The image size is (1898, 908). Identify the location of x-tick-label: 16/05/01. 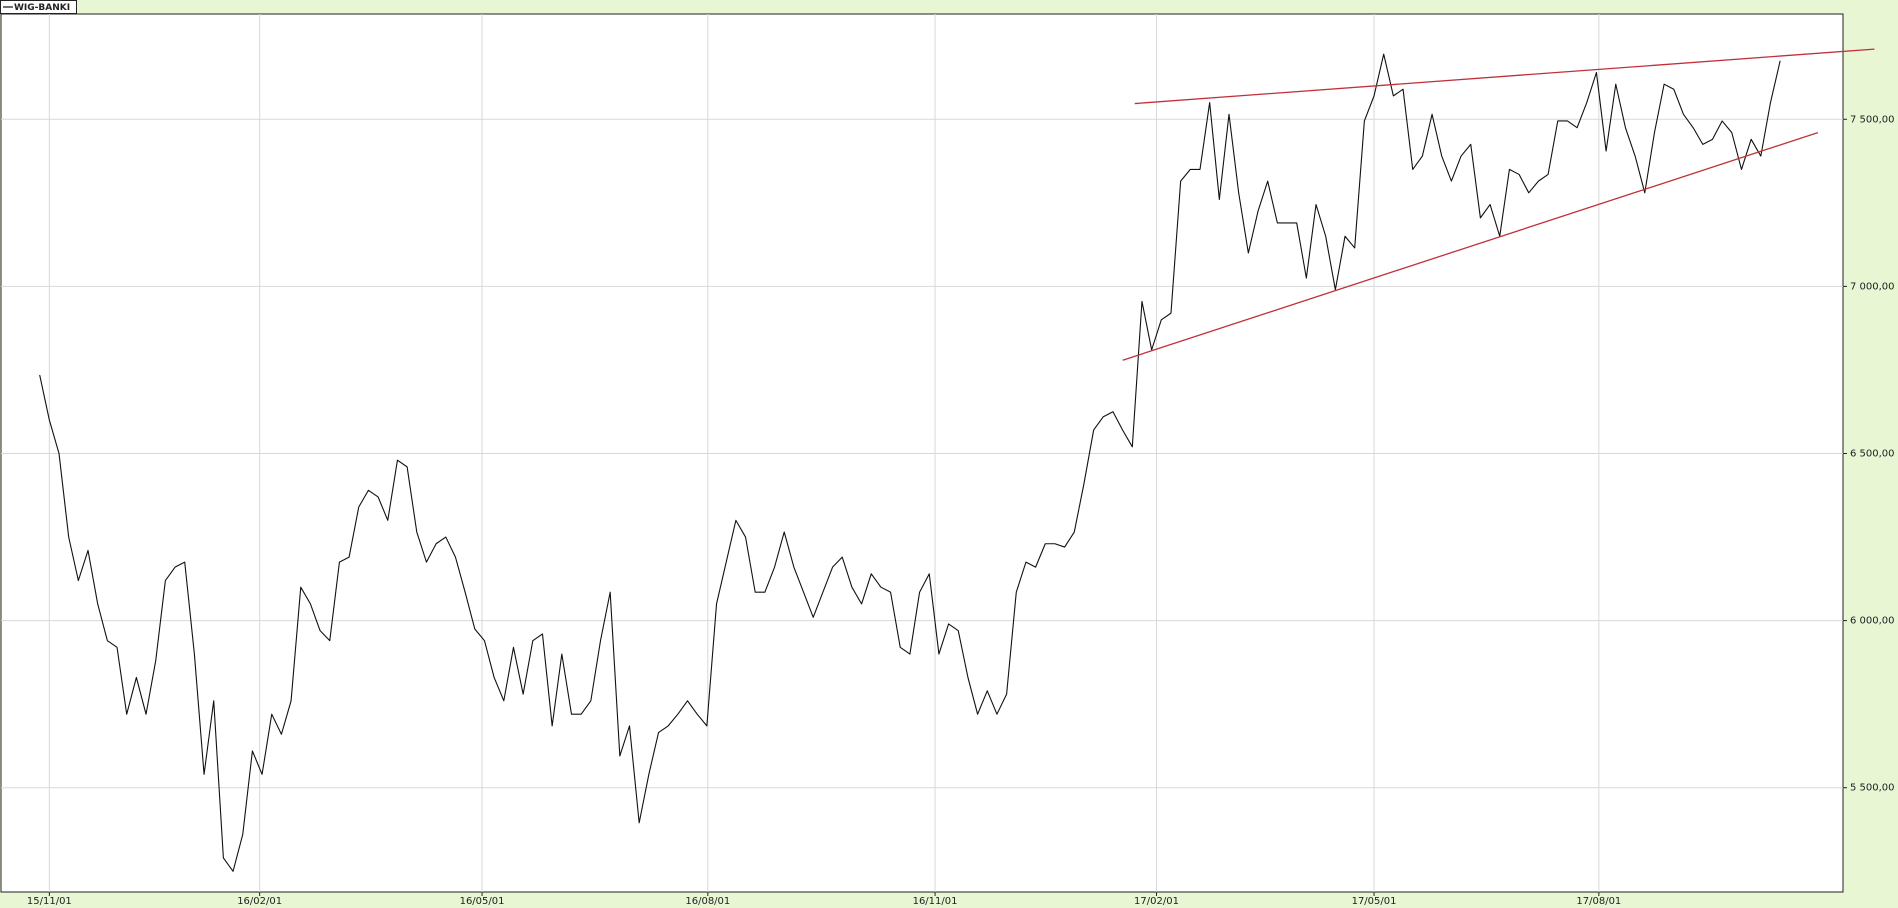
(482, 901).